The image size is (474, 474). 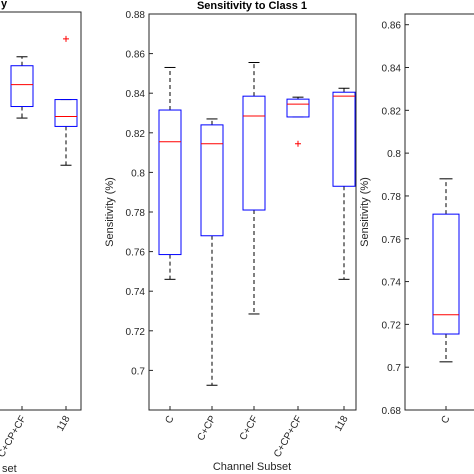 What do you see at coordinates (9, 468) in the screenshot?
I see `left-x-axis-label: set` at bounding box center [9, 468].